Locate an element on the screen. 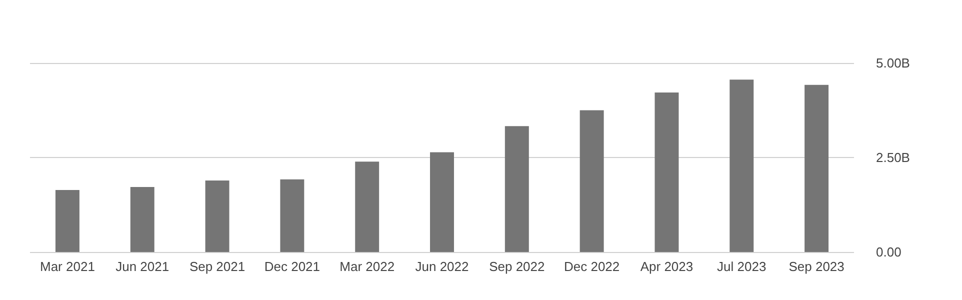  y-tick-label: 0.00 is located at coordinates (889, 252).